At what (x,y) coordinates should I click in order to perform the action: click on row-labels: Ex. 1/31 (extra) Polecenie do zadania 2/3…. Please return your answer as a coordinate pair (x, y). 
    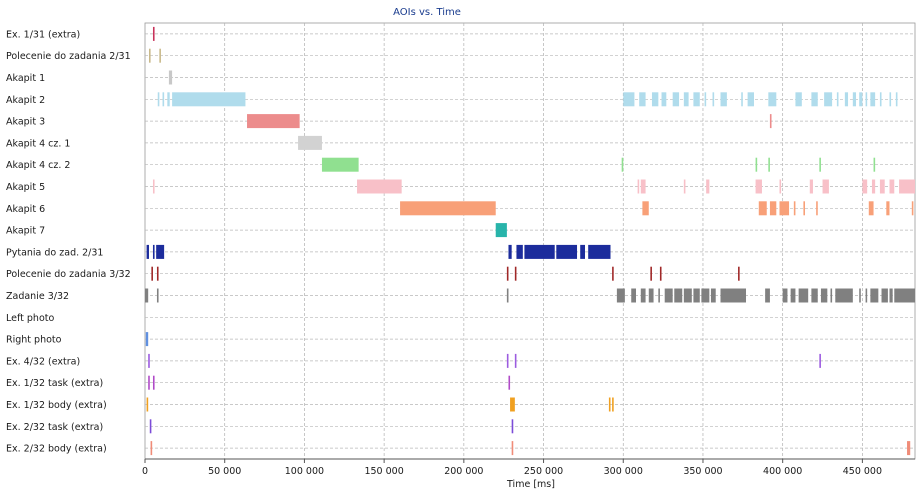
    Looking at the image, I should click on (68, 241).